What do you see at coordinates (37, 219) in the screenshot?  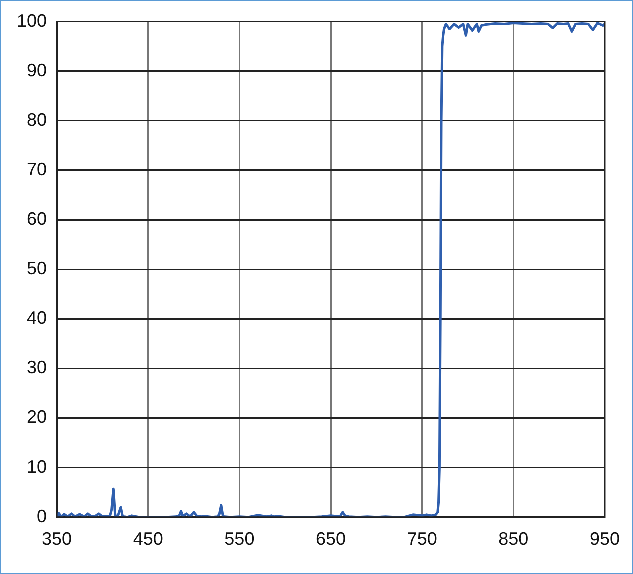 I see `y-tick-label: 60` at bounding box center [37, 219].